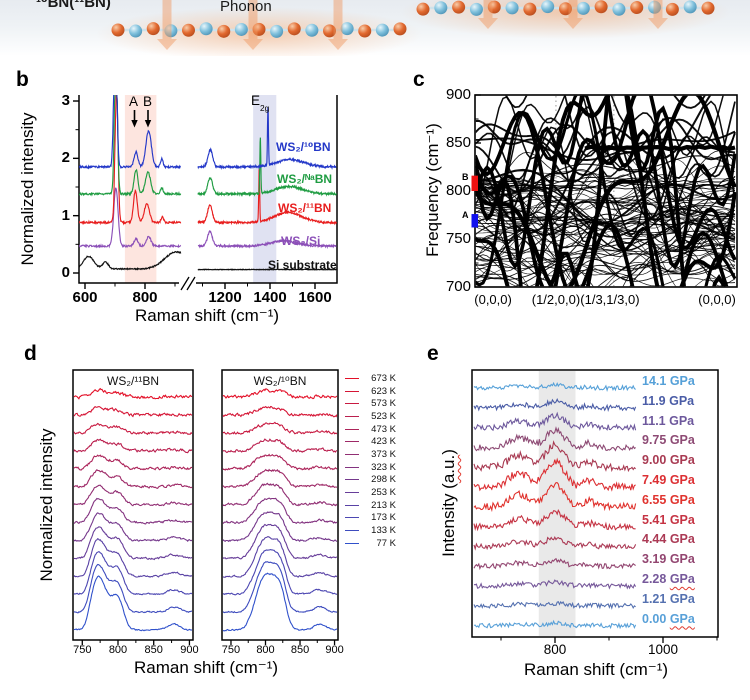 Image resolution: width=750 pixels, height=700 pixels. Describe the element at coordinates (383, 493) in the screenshot. I see `d-legend-label: 253 K` at that location.